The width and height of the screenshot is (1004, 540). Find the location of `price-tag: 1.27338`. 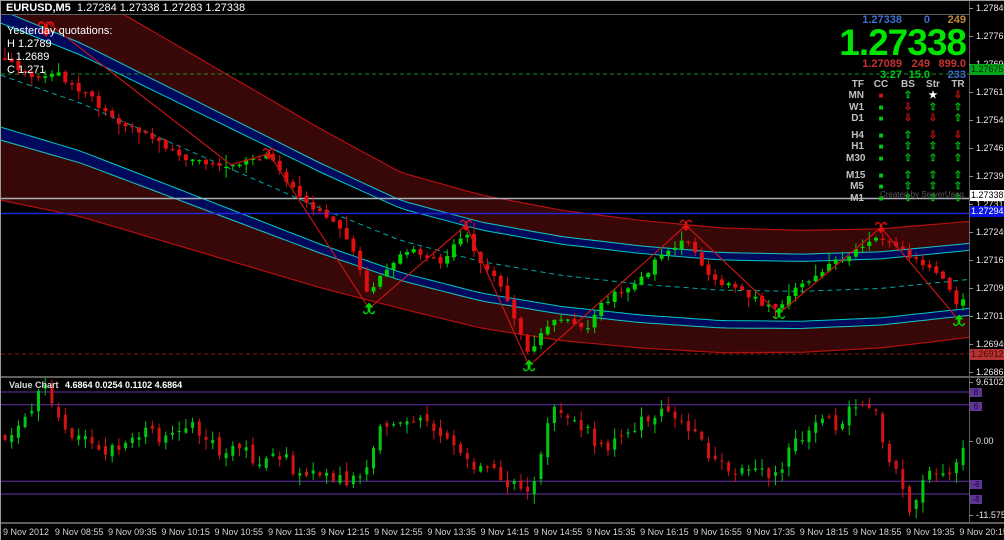

price-tag: 1.27338 is located at coordinates (987, 195).